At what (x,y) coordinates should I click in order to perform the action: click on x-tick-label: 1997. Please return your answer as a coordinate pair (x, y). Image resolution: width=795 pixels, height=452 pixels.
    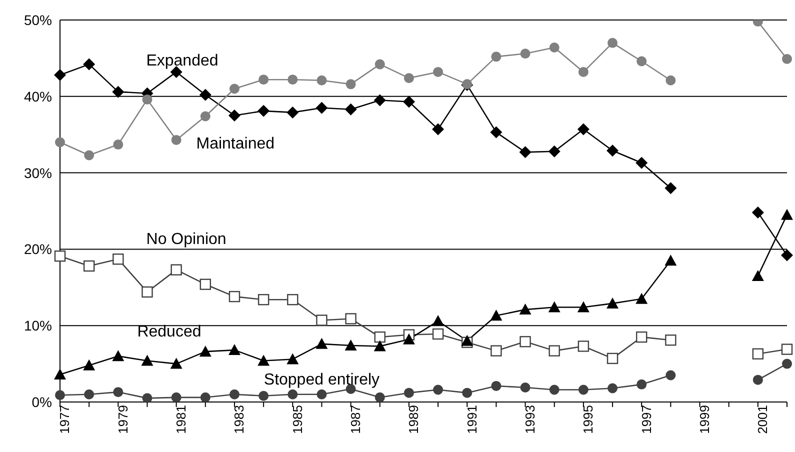
    Looking at the image, I should click on (646, 419).